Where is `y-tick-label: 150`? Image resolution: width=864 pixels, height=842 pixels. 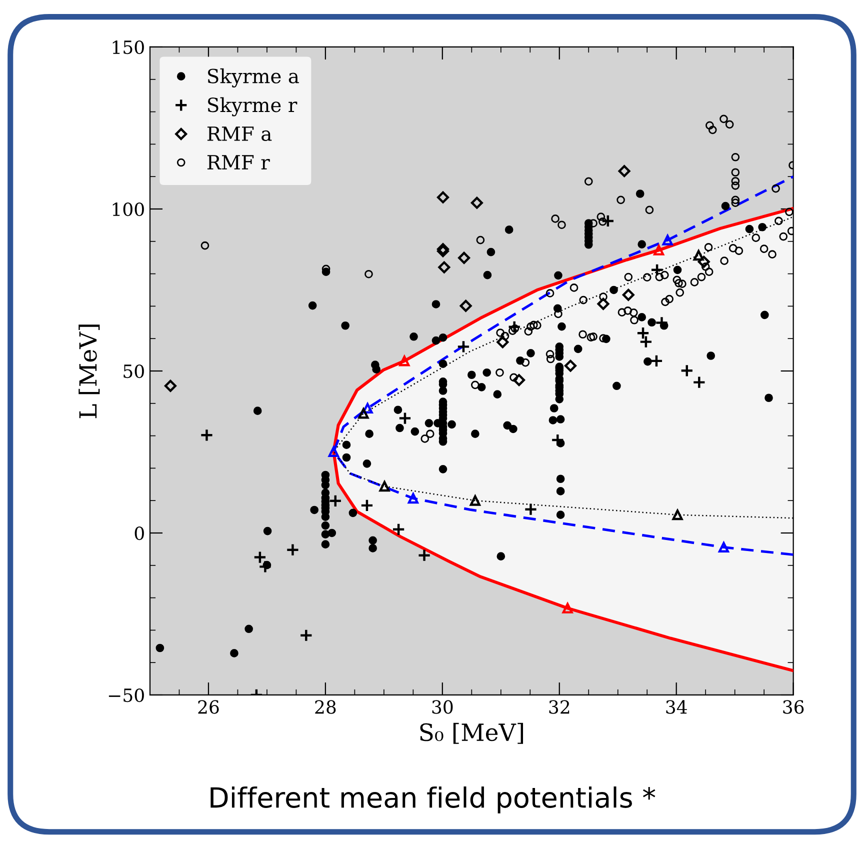 y-tick-label: 150 is located at coordinates (128, 47).